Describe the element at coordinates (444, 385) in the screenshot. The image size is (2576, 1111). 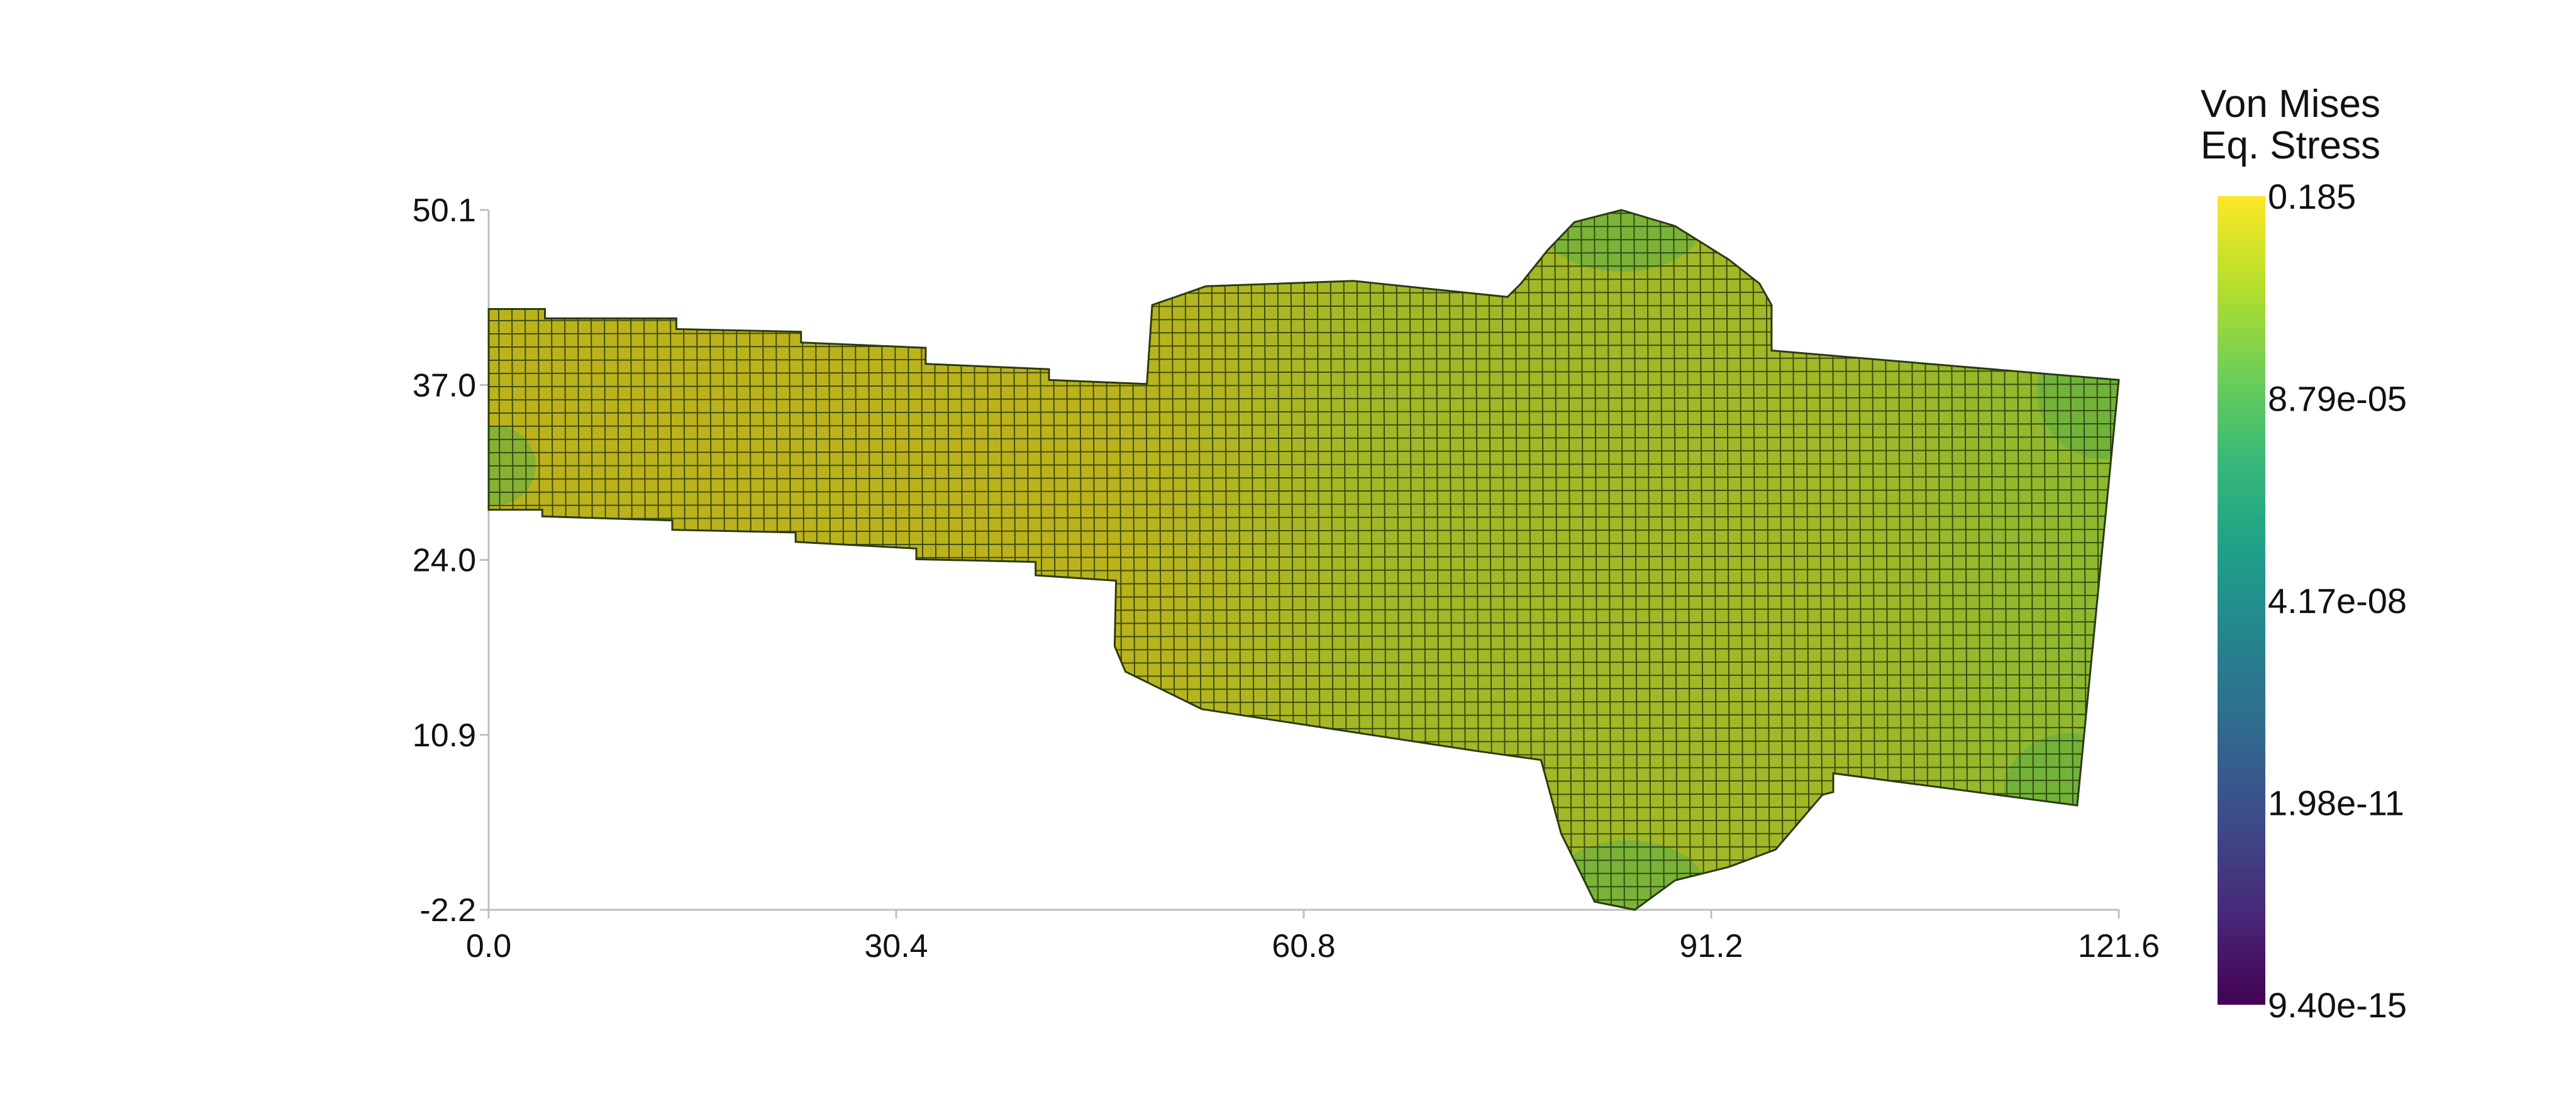
I see `y-tick-label: 37.0` at that location.